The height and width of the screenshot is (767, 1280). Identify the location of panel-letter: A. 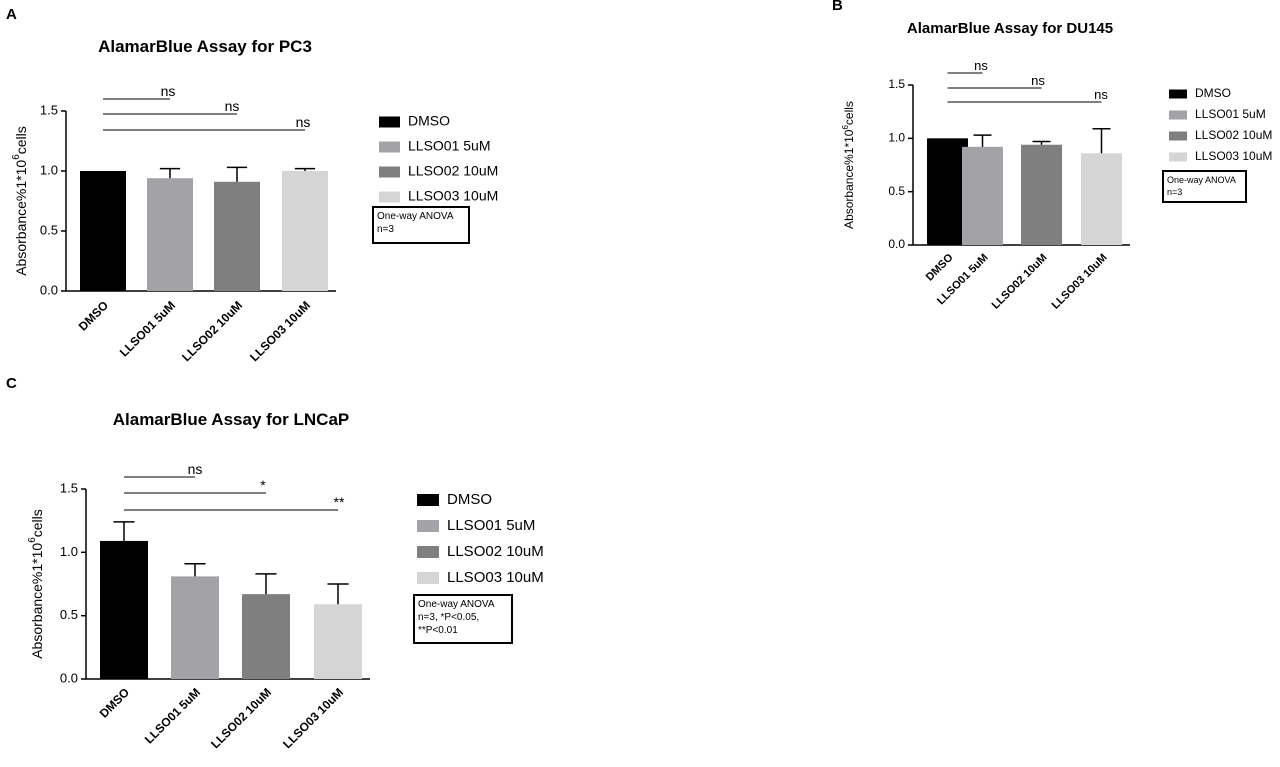
(11, 14).